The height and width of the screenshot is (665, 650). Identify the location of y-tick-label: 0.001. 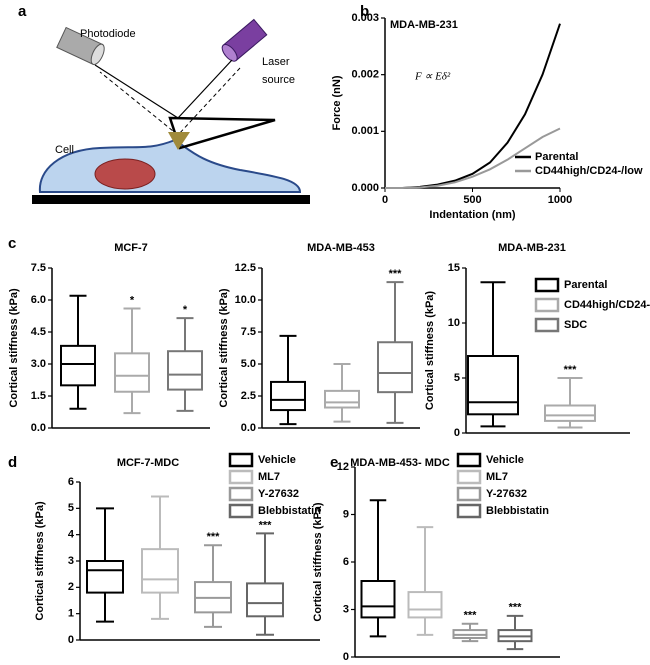
(365, 131).